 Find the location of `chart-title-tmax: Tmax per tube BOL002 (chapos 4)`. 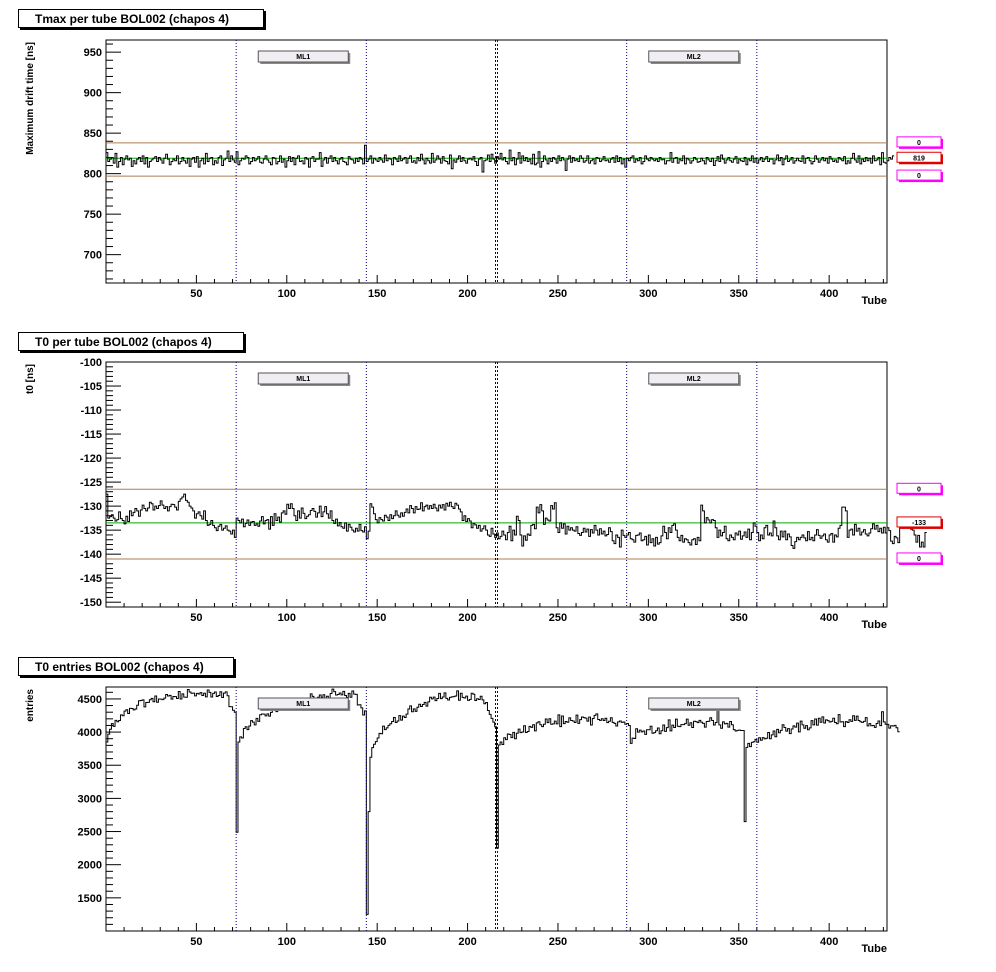

chart-title-tmax: Tmax per tube BOL002 (chapos 4) is located at coordinates (141, 18).